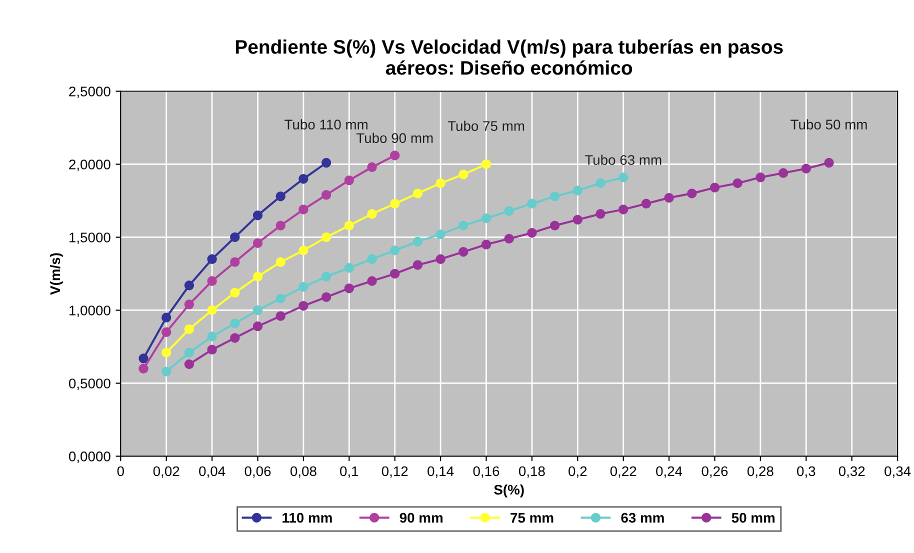 This screenshot has height=553, width=914. What do you see at coordinates (753, 517) in the screenshot?
I see `legend-label: 50 mm` at bounding box center [753, 517].